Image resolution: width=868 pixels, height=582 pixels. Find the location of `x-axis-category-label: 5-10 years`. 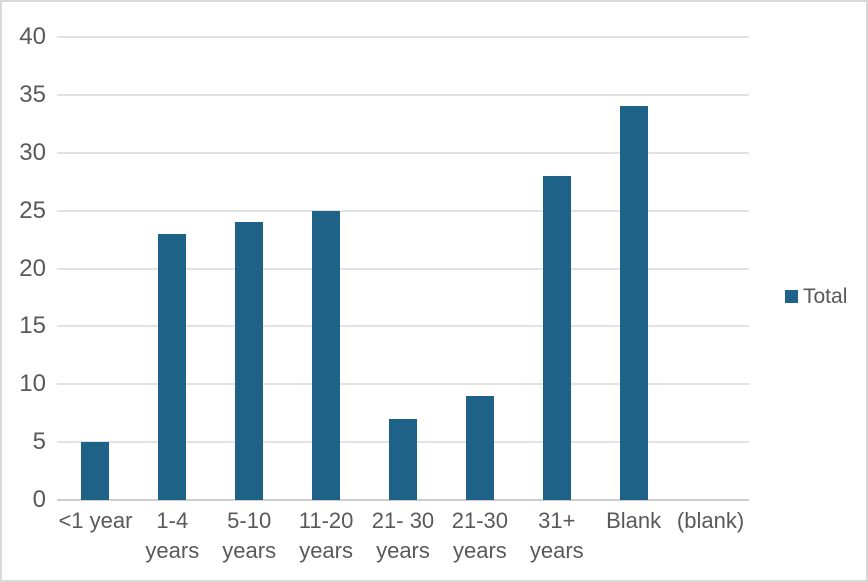

x-axis-category-label: 5-10 years is located at coordinates (249, 535).